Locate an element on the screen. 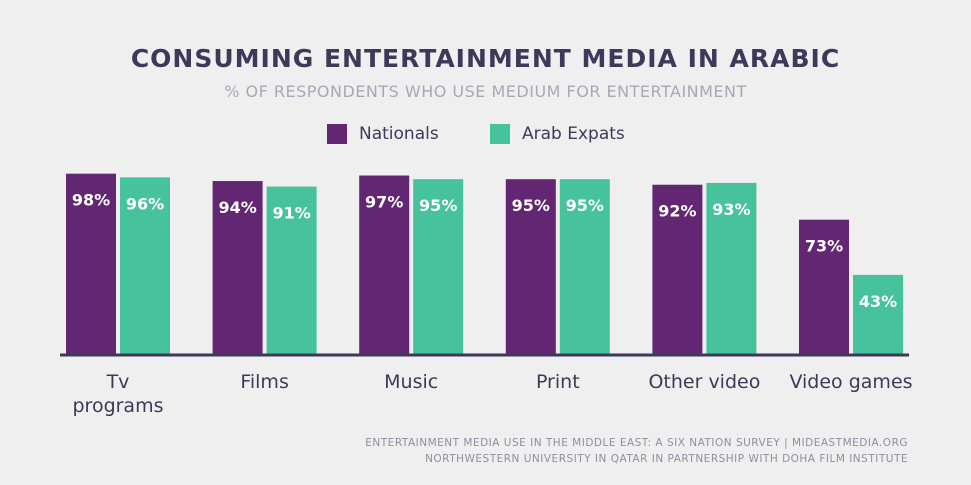 The width and height of the screenshot is (971, 485). category-label-4: Print is located at coordinates (558, 382).